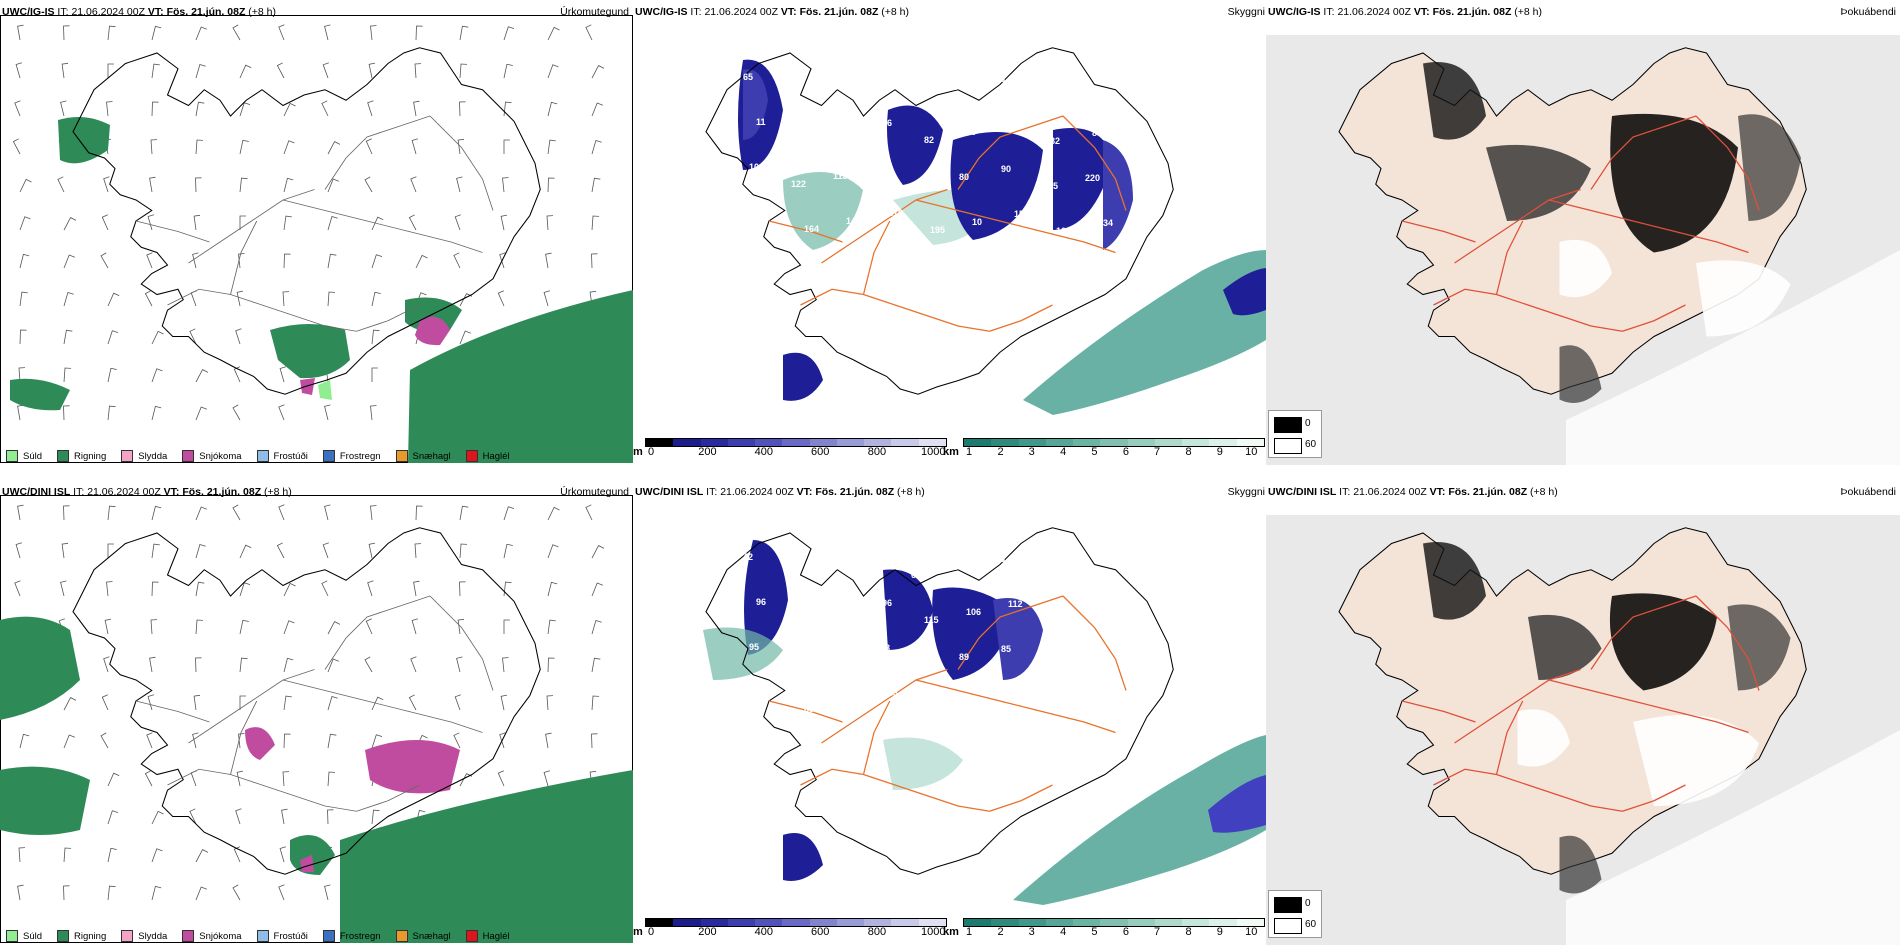 The width and height of the screenshot is (1900, 950). What do you see at coordinates (895, 213) in the screenshot?
I see `cloud-base-value: 216` at bounding box center [895, 213].